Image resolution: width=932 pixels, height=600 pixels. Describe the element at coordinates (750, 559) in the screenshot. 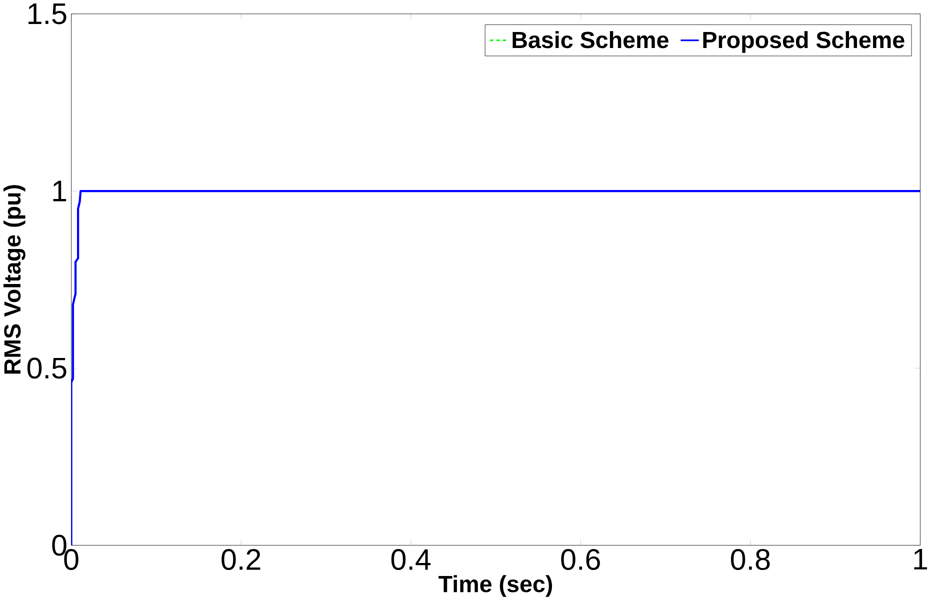

I see `x-tick-label: 0.8` at that location.